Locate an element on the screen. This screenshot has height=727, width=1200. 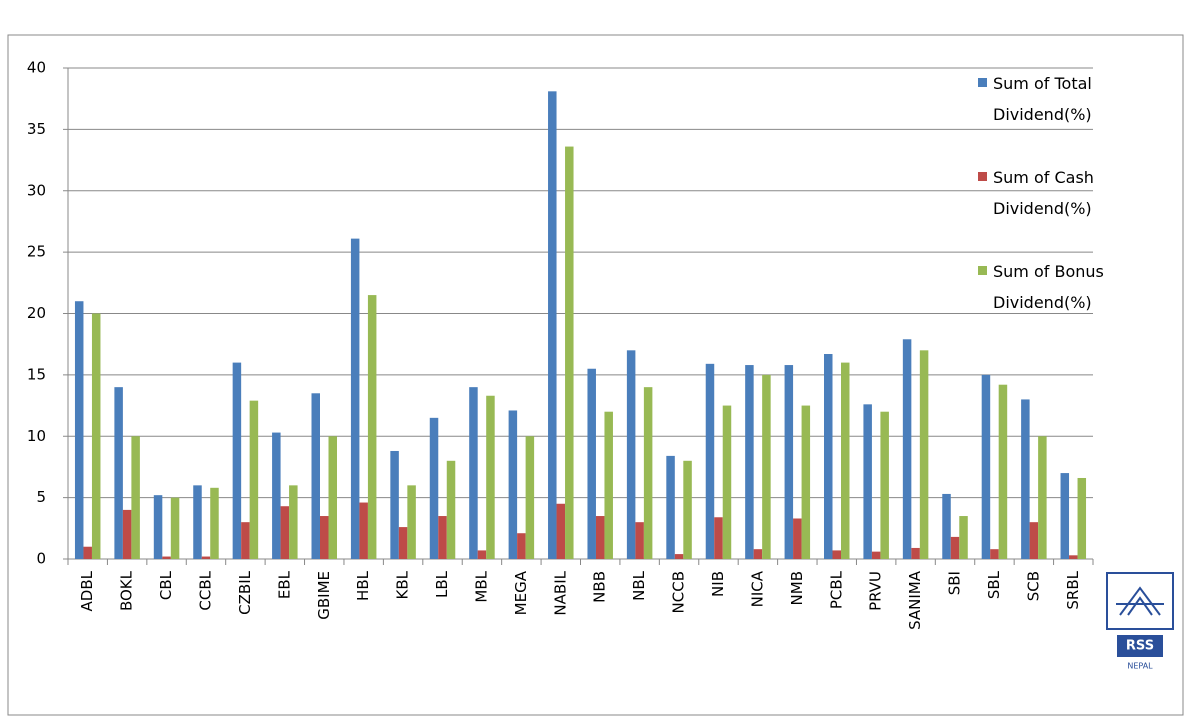
legend-item: Sum of Total Dividend(%) is located at coordinates (1050, 99).